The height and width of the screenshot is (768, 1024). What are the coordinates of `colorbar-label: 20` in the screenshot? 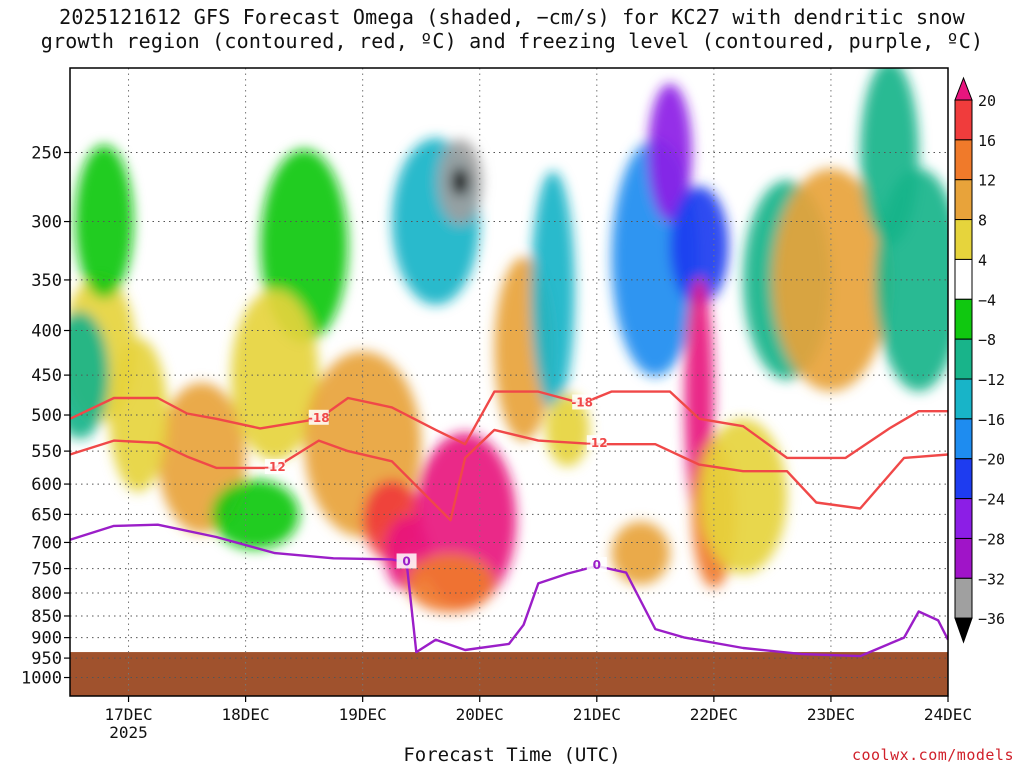 It's located at (987, 101).